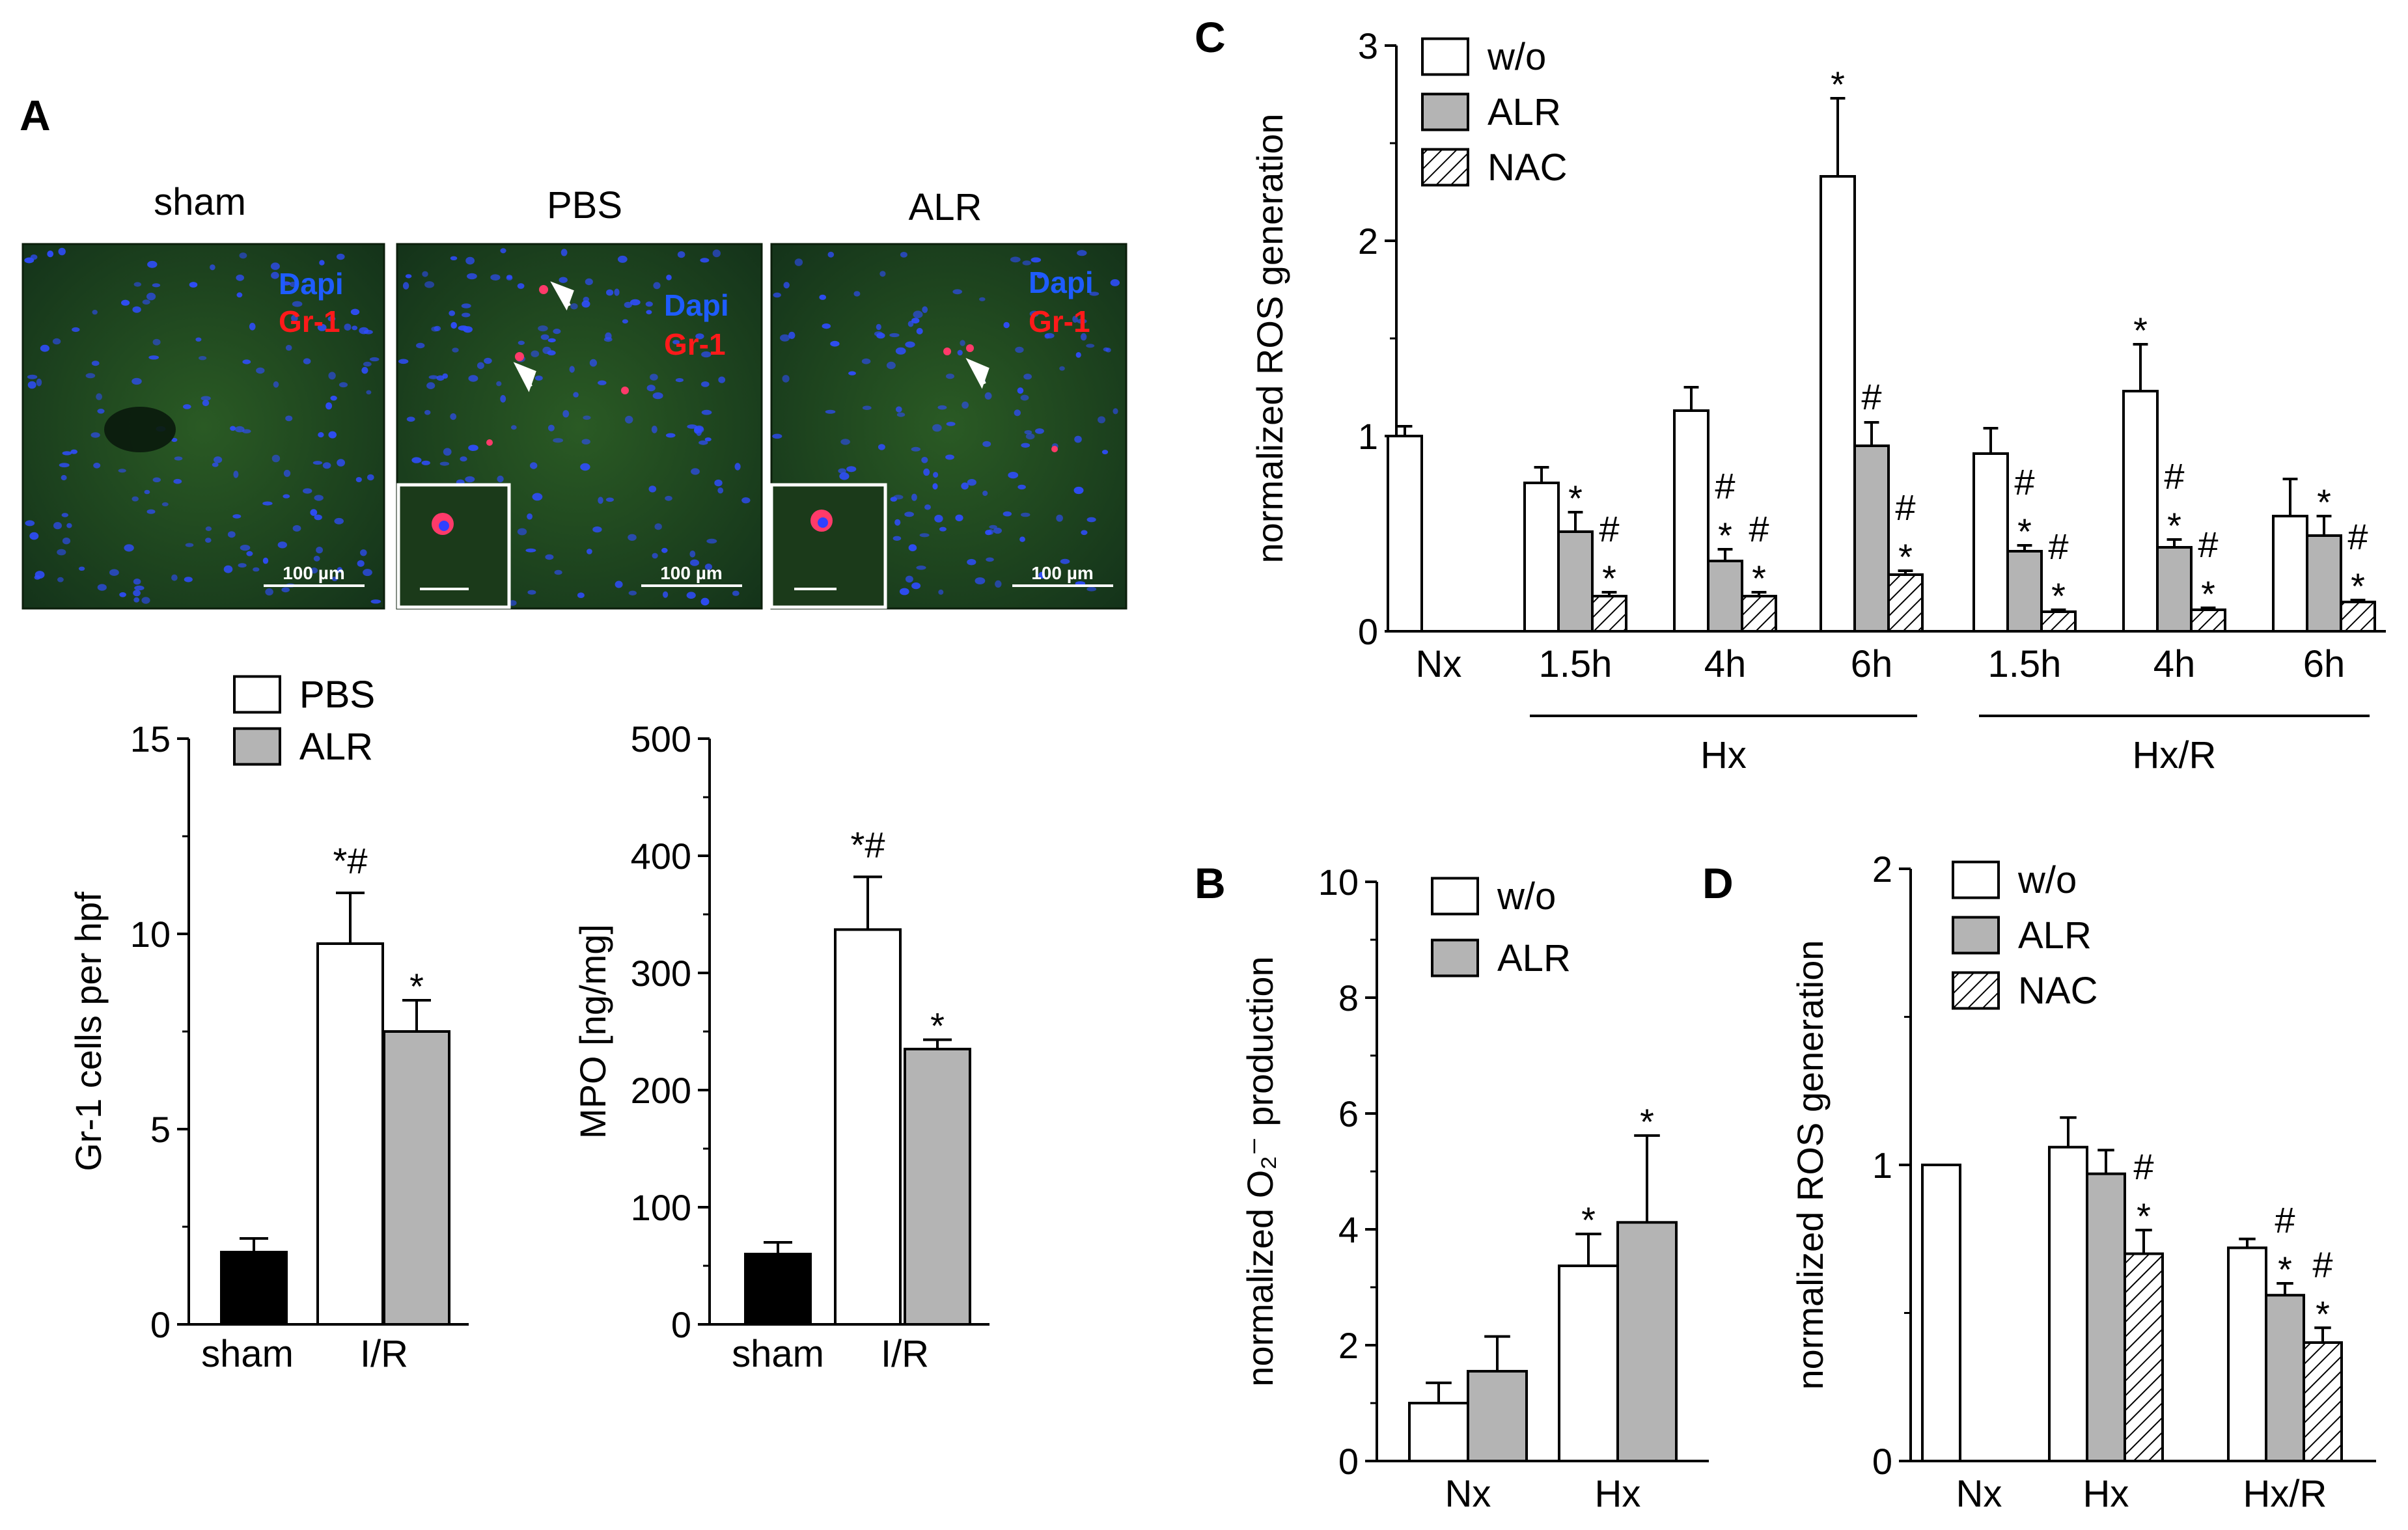 Image resolution: width=2408 pixels, height=1530 pixels. I want to click on y-axis-label: normalized O₂⁻ production, so click(1259, 1171).